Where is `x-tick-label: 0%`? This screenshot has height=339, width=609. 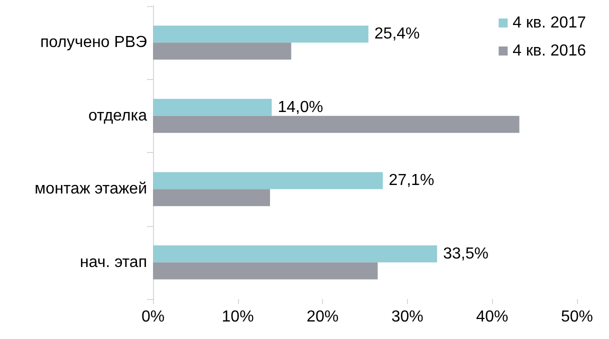 x-tick-label: 0% is located at coordinates (153, 317).